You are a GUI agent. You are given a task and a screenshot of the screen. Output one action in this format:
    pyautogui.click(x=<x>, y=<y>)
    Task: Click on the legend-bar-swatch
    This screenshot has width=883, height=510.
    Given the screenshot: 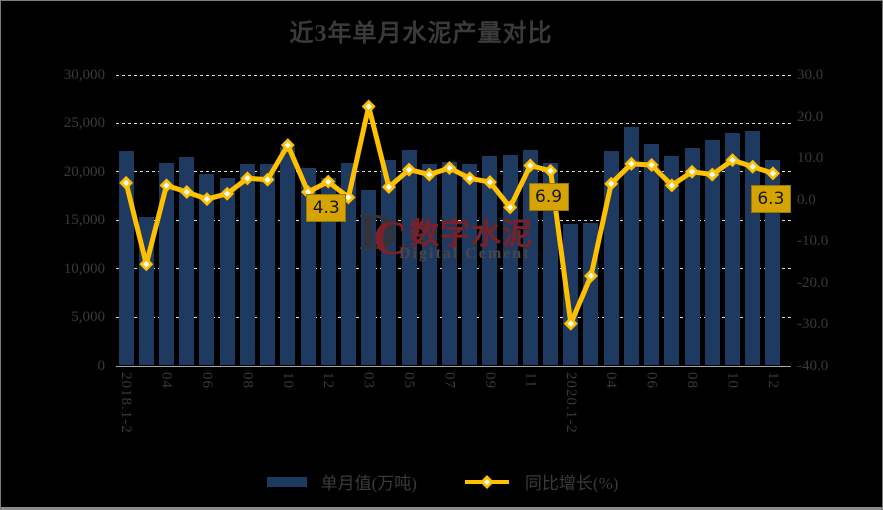 What is the action you would take?
    pyautogui.click(x=286, y=481)
    